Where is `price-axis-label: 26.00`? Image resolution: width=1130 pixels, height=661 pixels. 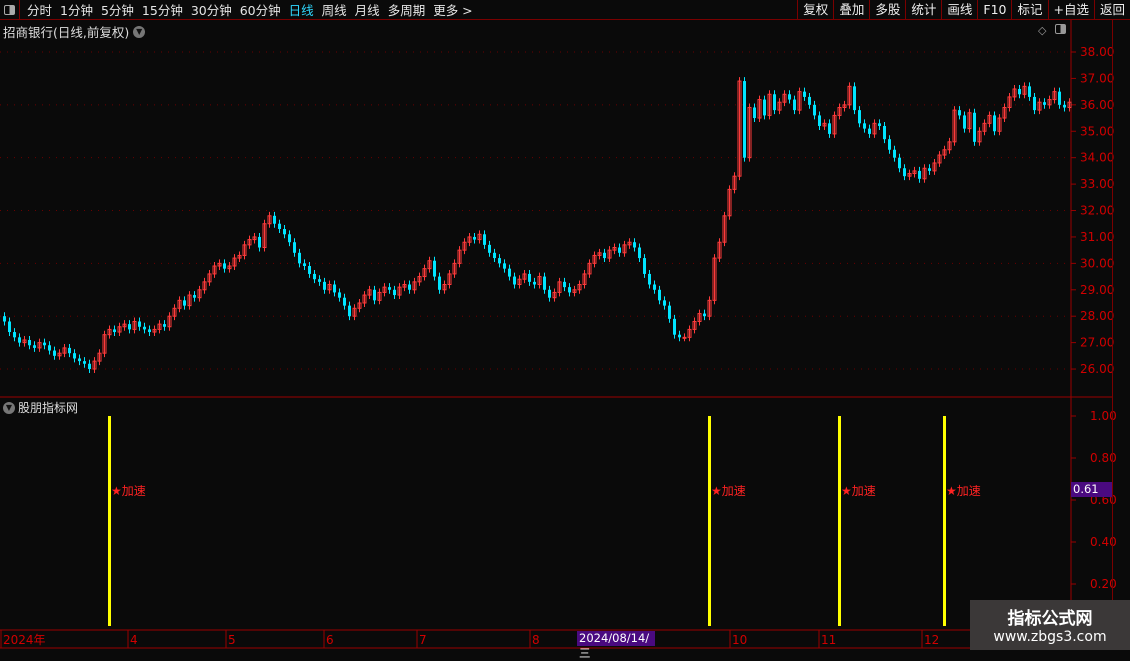 price-axis-label: 26.00 is located at coordinates (1097, 369).